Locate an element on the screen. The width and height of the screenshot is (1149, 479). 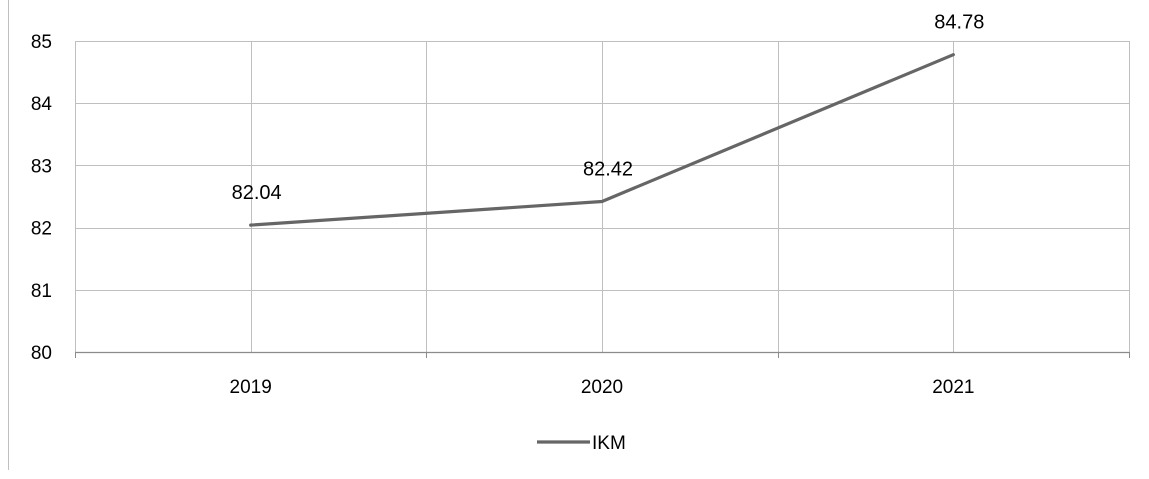
y-tick-label-83: 83 is located at coordinates (41, 166).